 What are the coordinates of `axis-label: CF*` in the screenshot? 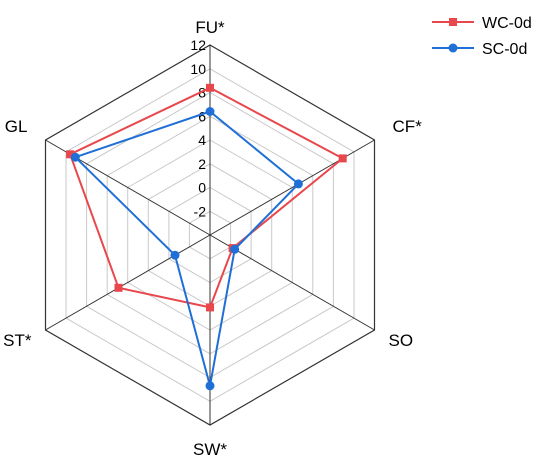 It's located at (408, 126).